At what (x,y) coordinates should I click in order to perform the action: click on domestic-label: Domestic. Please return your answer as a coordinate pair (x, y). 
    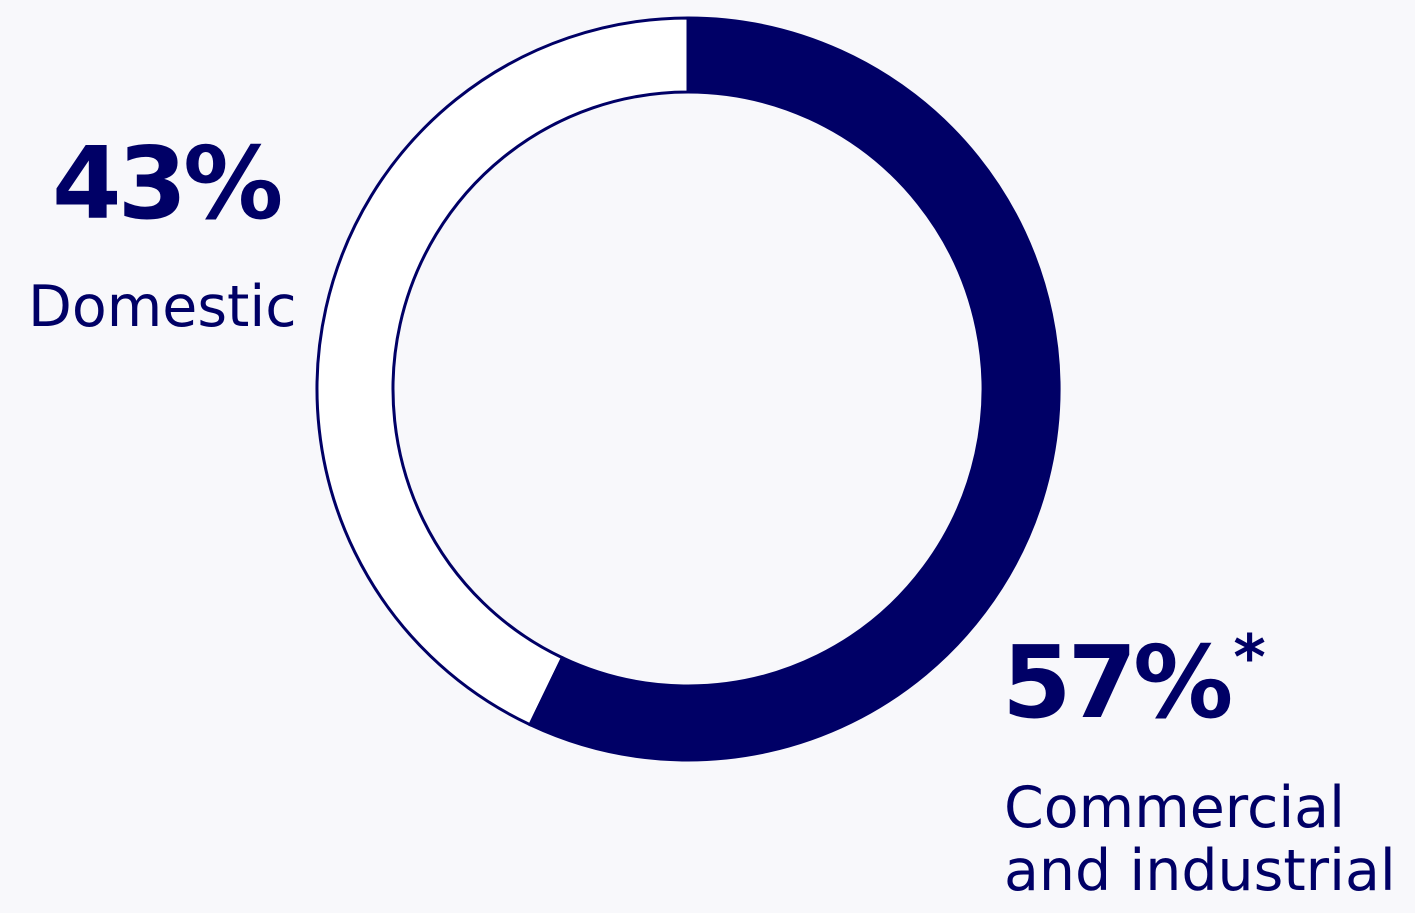
    Looking at the image, I should click on (162, 307).